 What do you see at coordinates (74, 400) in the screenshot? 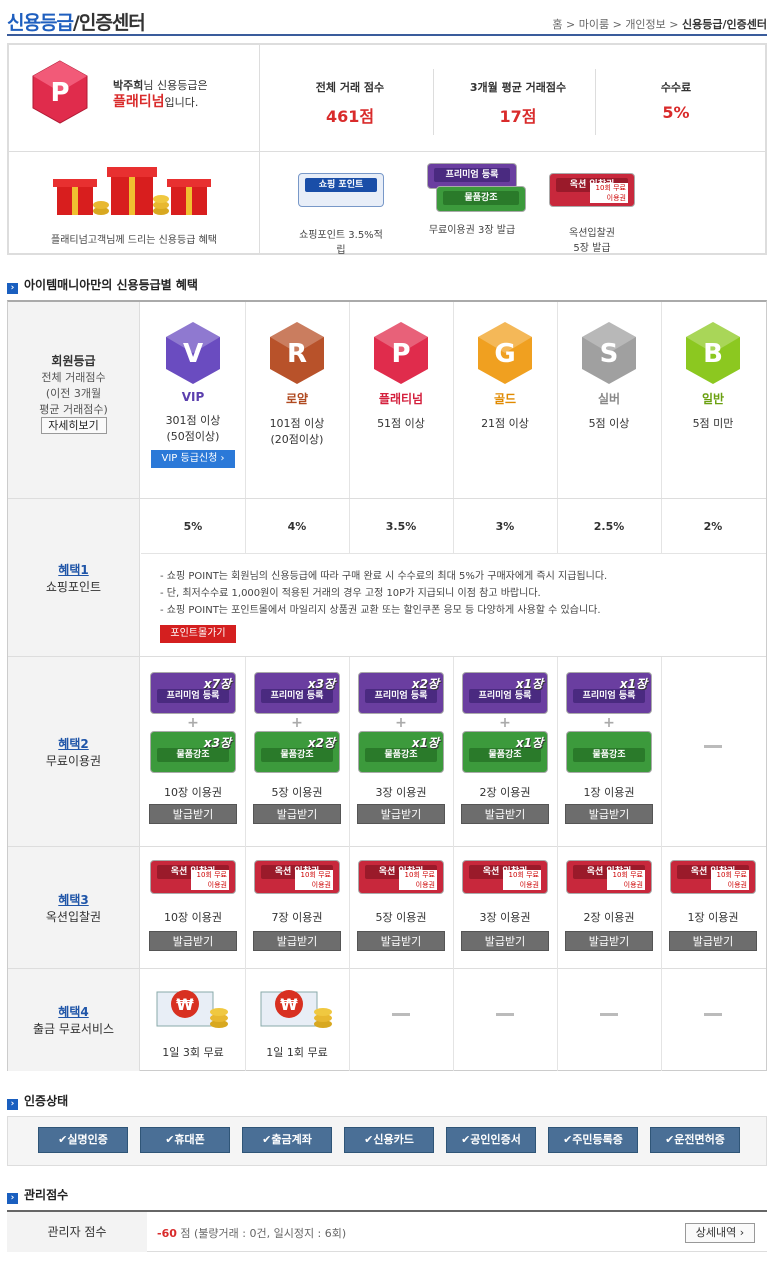
I see `grade-row-label: 회원등급 전체 거래점수 (이전 3개월 평균 거래점수) 자세히보기` at bounding box center [74, 400].